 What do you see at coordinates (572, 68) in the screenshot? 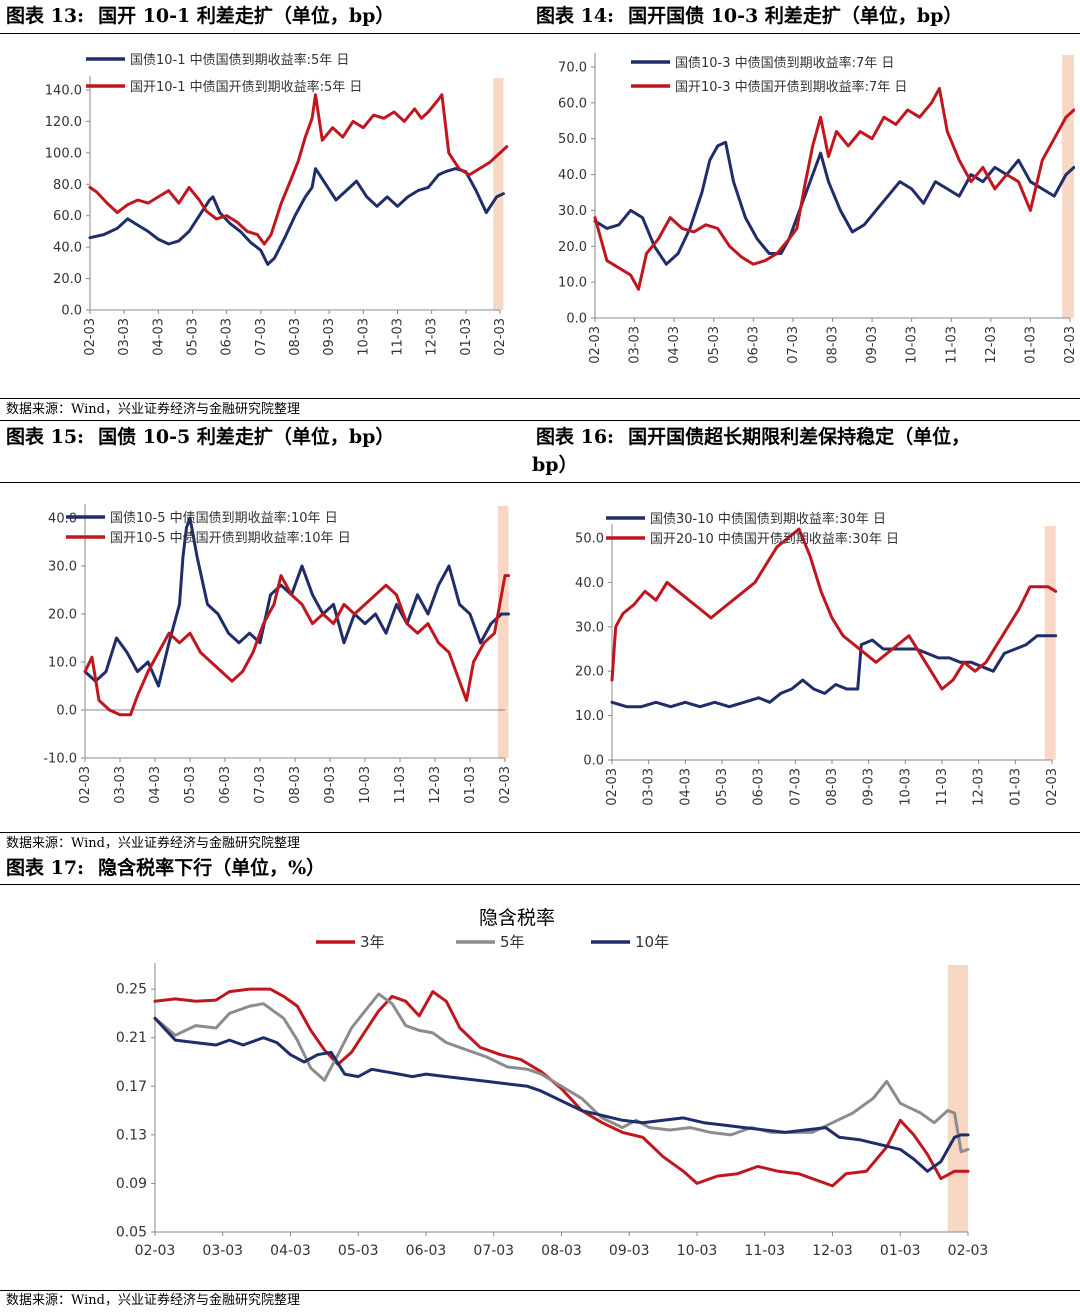
I see `y-tick-label: 70.0` at bounding box center [572, 68].